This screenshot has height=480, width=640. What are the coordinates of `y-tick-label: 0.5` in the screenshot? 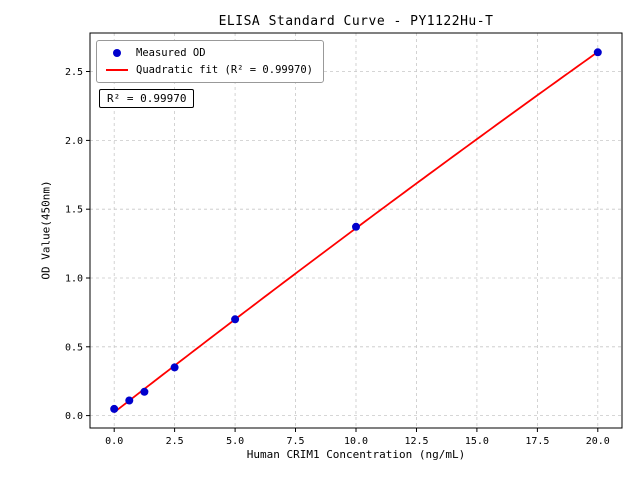 It's located at (74, 347).